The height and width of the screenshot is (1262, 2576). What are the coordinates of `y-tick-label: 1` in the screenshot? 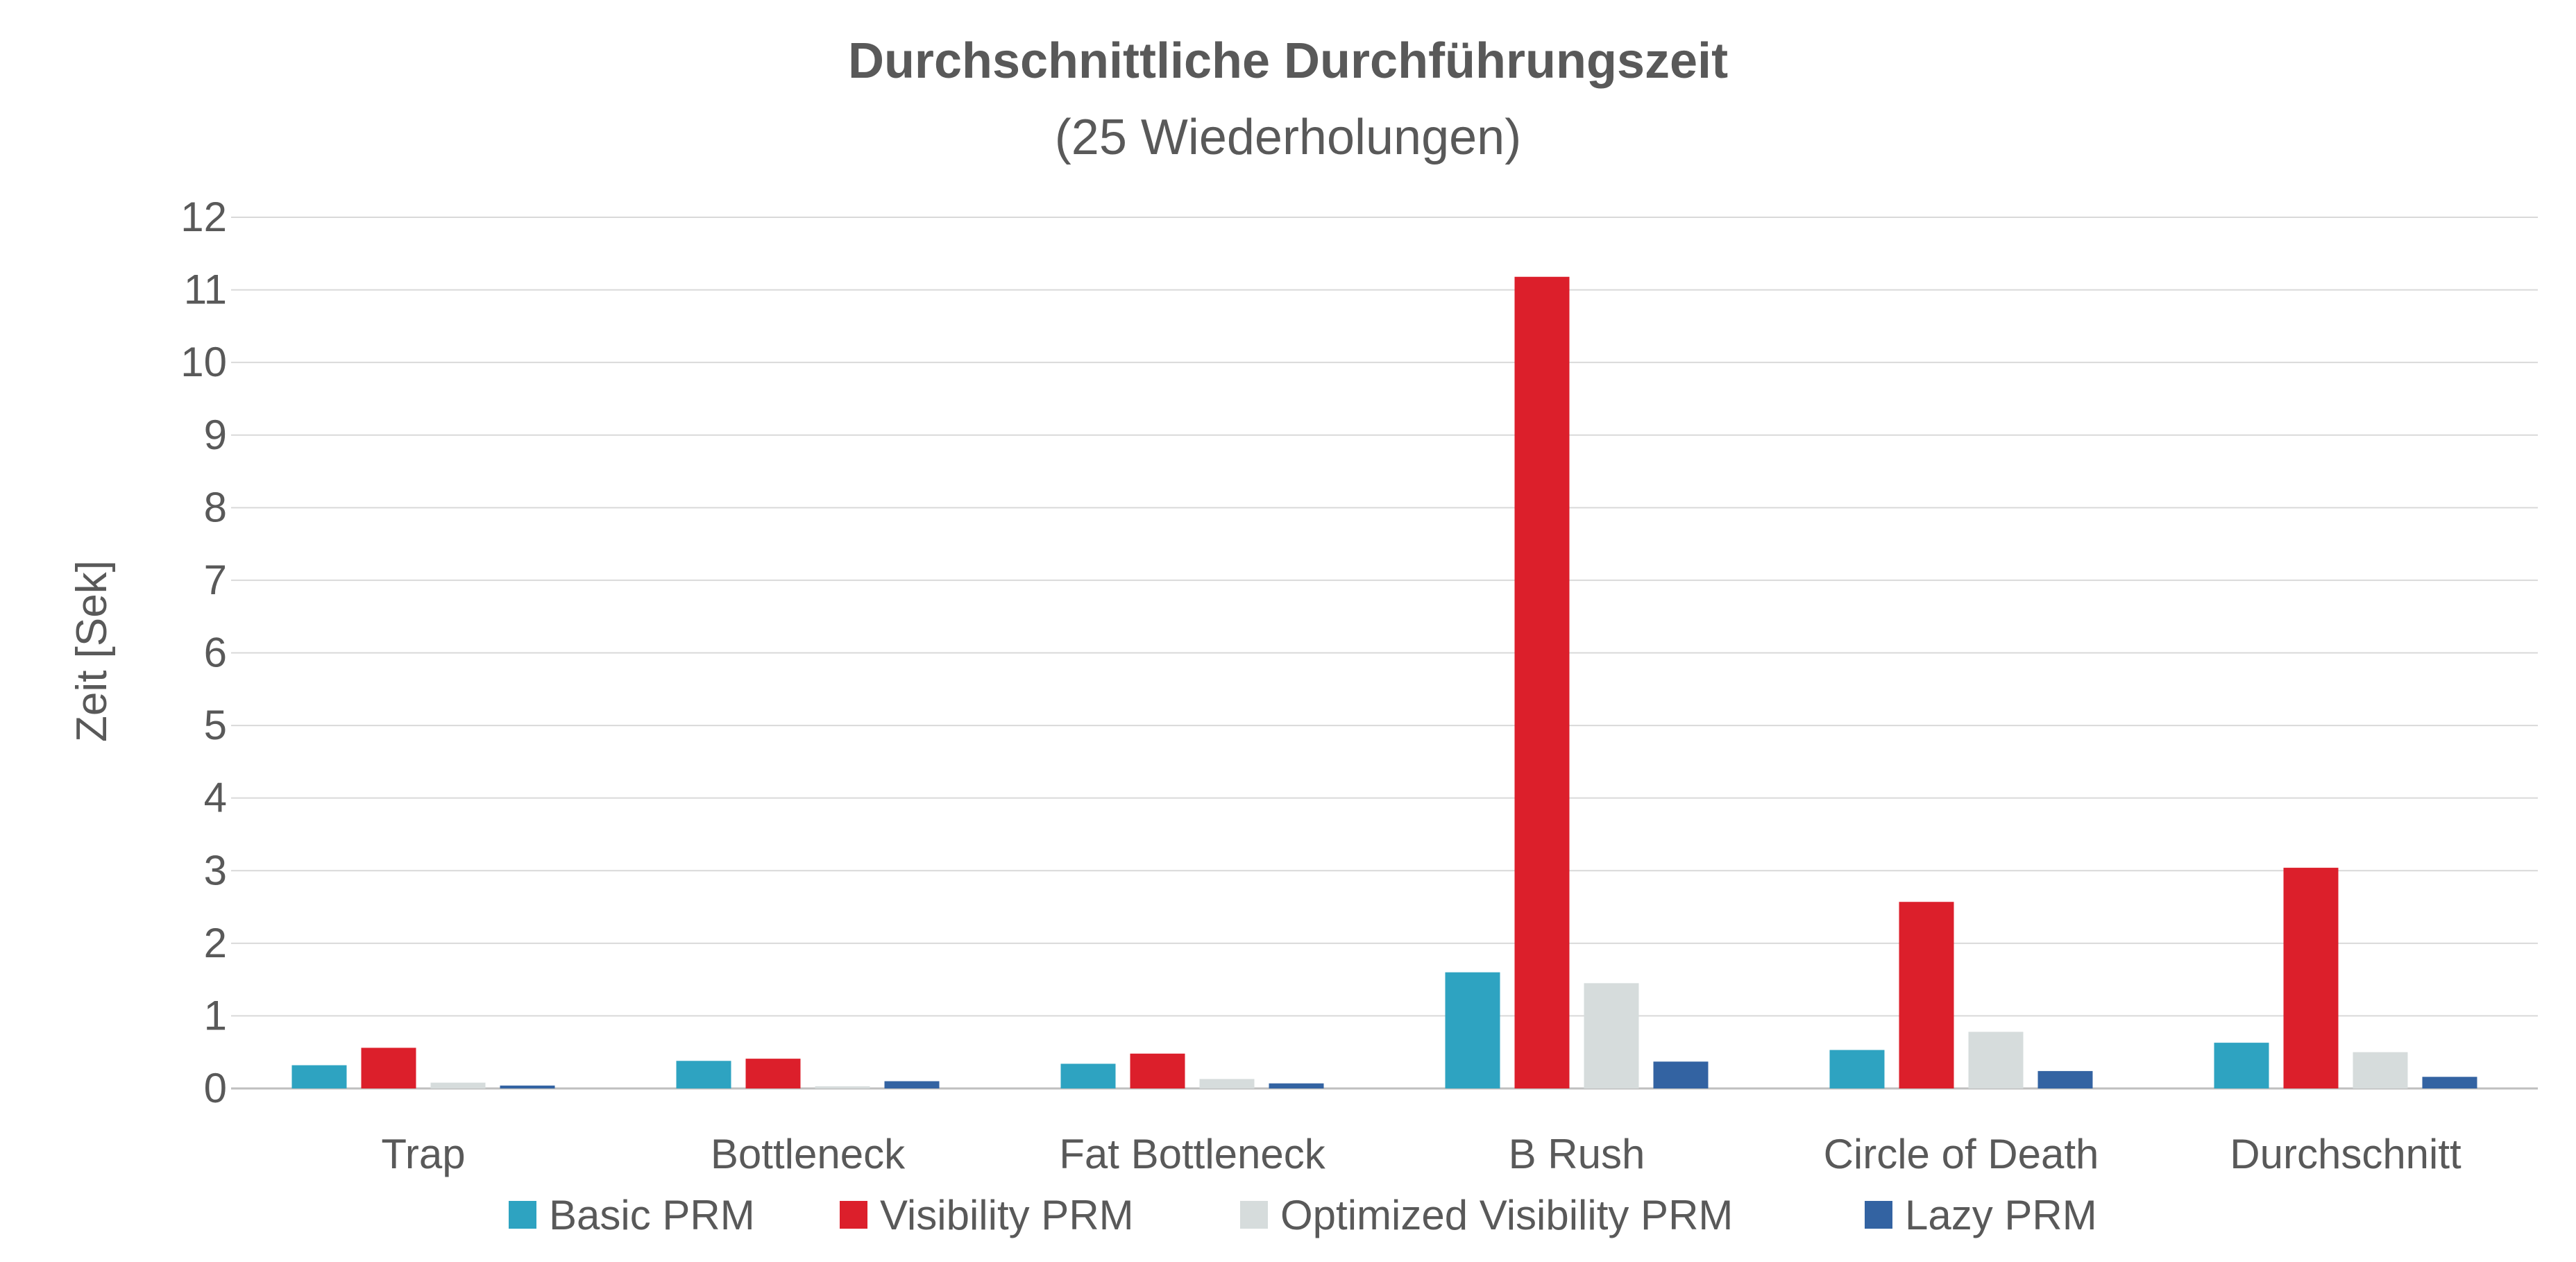 It's located at (215, 1015).